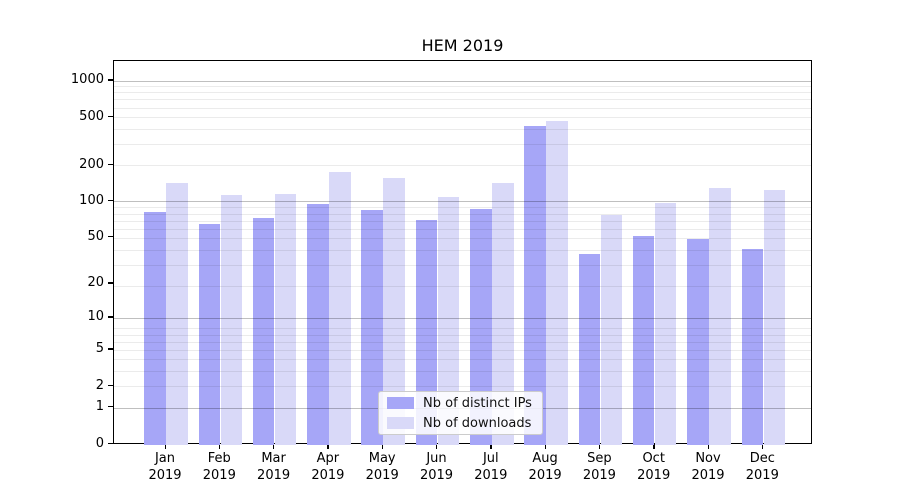 The height and width of the screenshot is (500, 900). Describe the element at coordinates (318, 324) in the screenshot. I see `bar-distinct-ips-apr` at that location.